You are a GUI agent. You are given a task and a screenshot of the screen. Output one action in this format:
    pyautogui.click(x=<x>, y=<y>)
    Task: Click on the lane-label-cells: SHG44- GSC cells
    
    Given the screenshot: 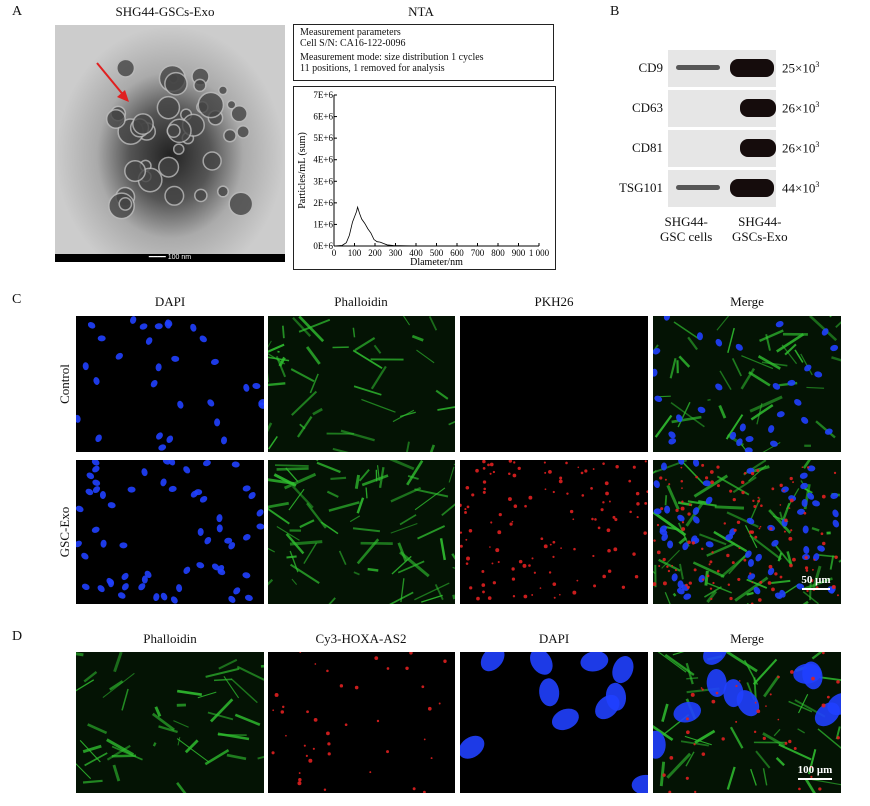 What is the action you would take?
    pyautogui.click(x=686, y=229)
    